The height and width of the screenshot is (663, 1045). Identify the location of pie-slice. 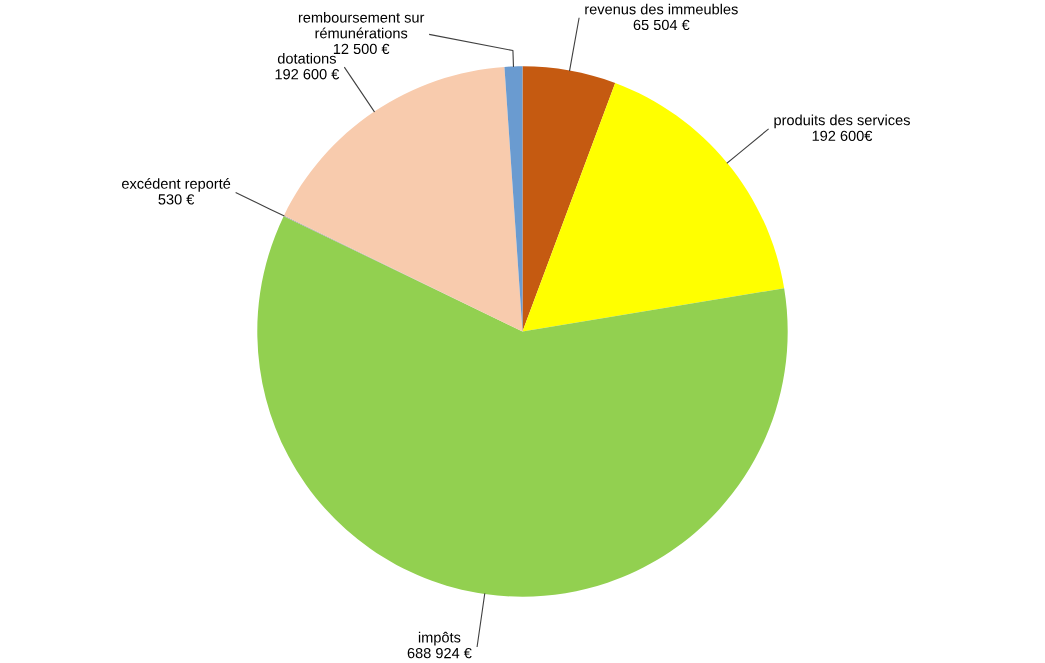
(569, 199).